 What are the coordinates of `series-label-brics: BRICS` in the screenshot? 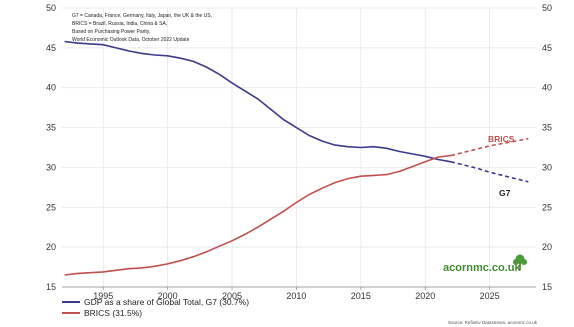 It's located at (501, 139).